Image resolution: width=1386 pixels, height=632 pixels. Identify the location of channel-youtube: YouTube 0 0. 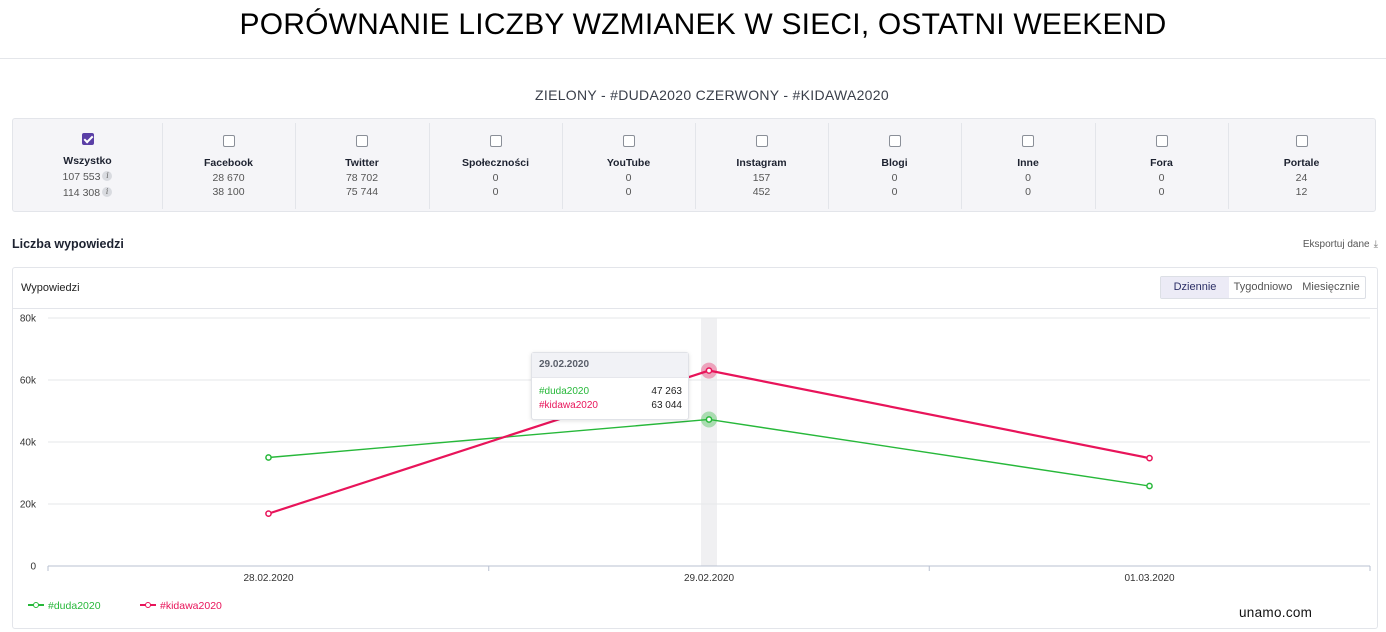
(628, 165).